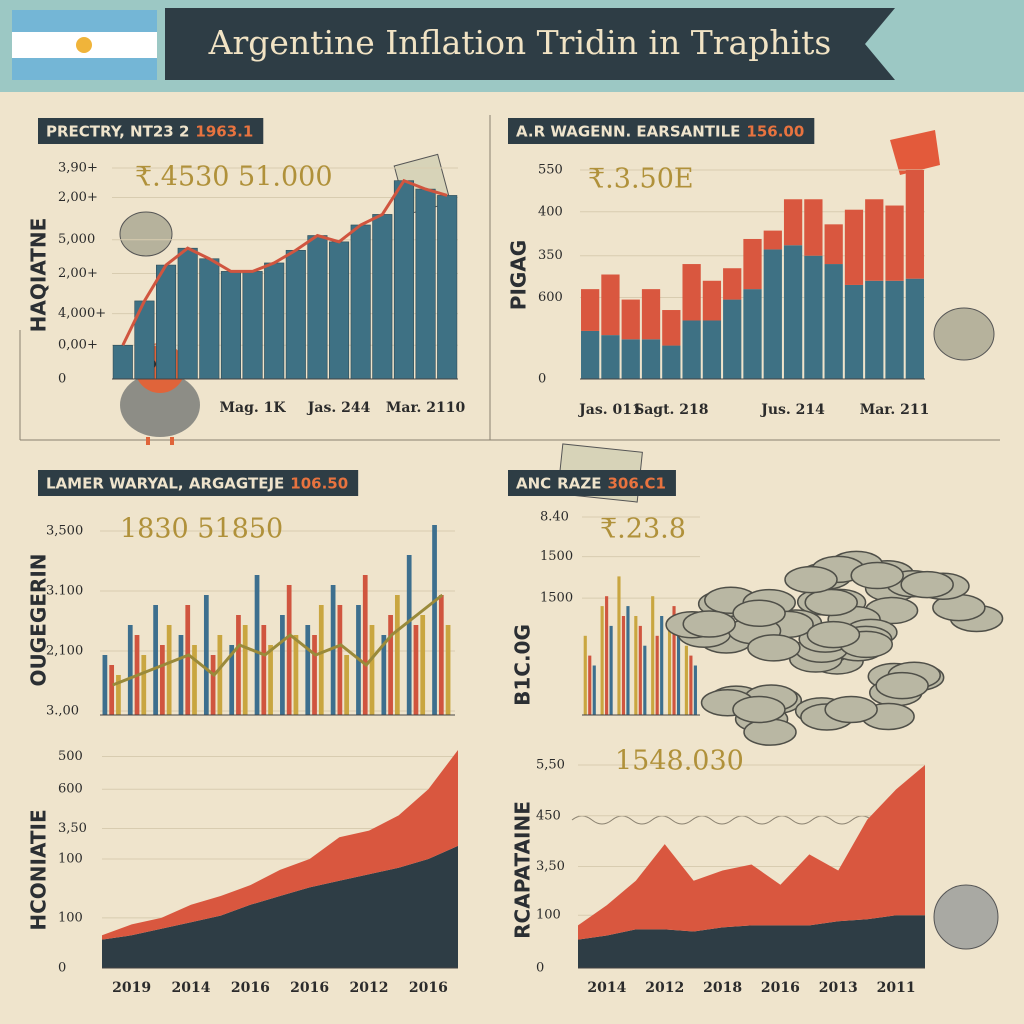 This screenshot has height=1024, width=1024. I want to click on y-tick-label: 2,100, so click(64, 651).